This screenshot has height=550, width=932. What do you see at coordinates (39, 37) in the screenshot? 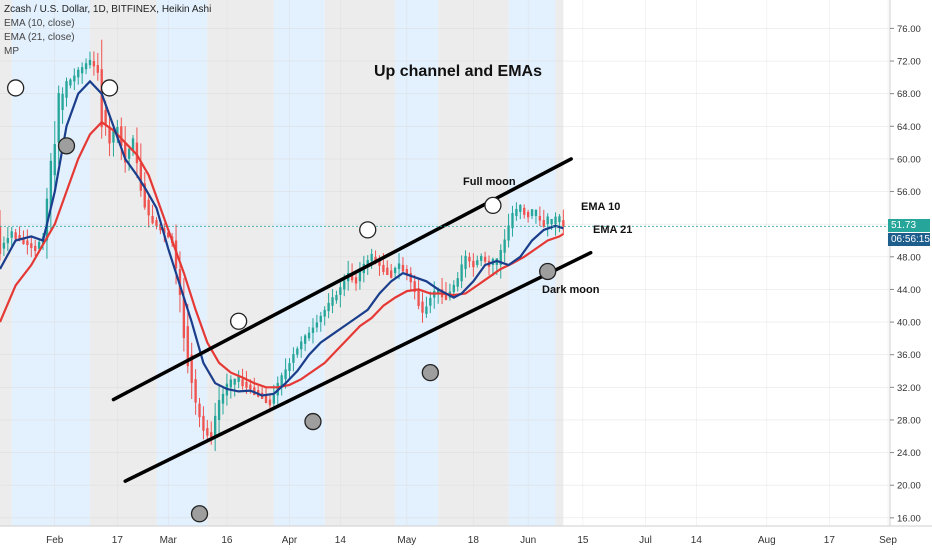
I see `legend-ema21: EMA (21, close)` at bounding box center [39, 37].